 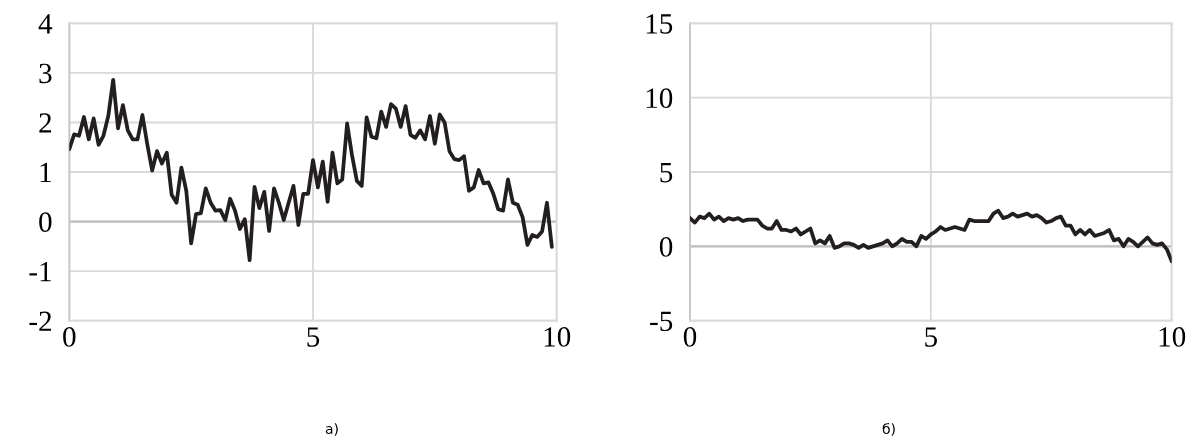 What do you see at coordinates (666, 173) in the screenshot?
I see `y-tick-label: 5` at bounding box center [666, 173].